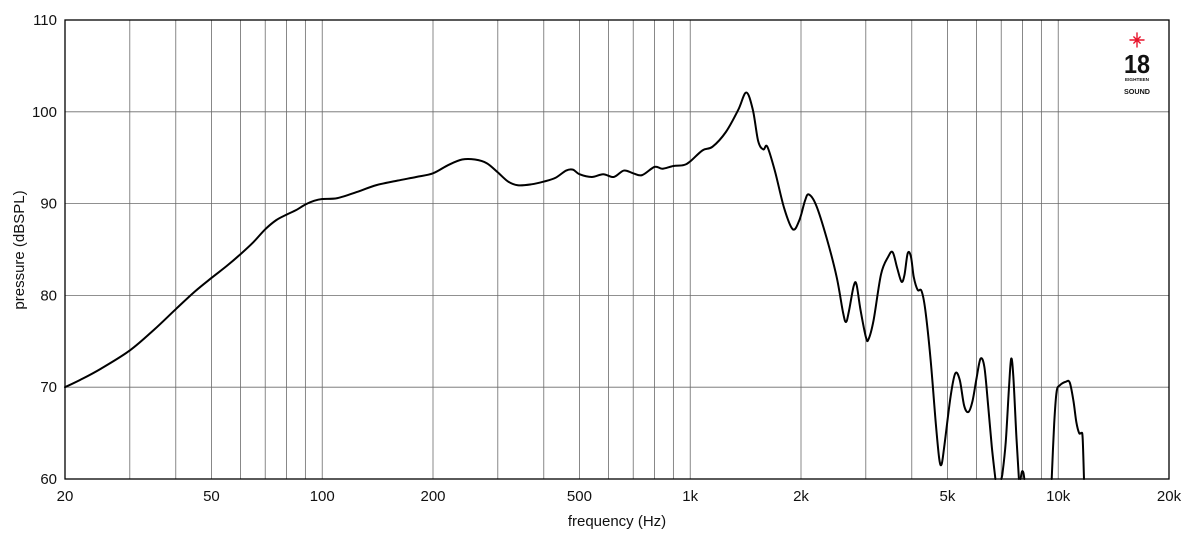  What do you see at coordinates (948, 496) in the screenshot?
I see `x-tick-label: 5k` at bounding box center [948, 496].